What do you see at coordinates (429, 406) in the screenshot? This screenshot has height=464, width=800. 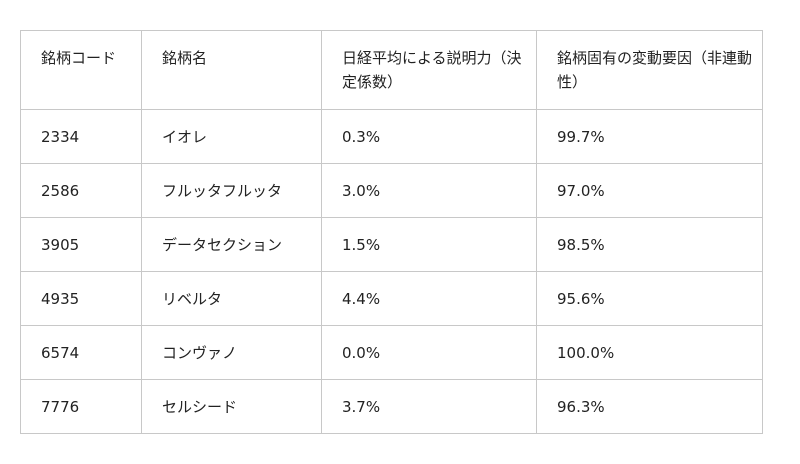 I see `cell-r-squared: 3.7%` at bounding box center [429, 406].